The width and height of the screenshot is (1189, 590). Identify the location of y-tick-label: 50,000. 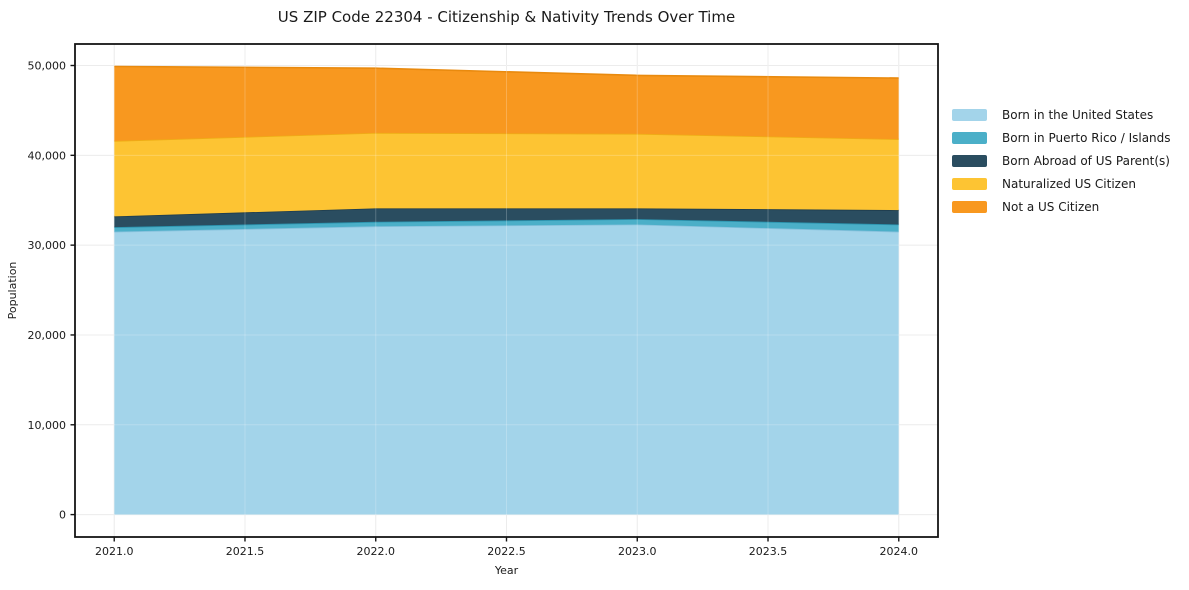
(47, 66).